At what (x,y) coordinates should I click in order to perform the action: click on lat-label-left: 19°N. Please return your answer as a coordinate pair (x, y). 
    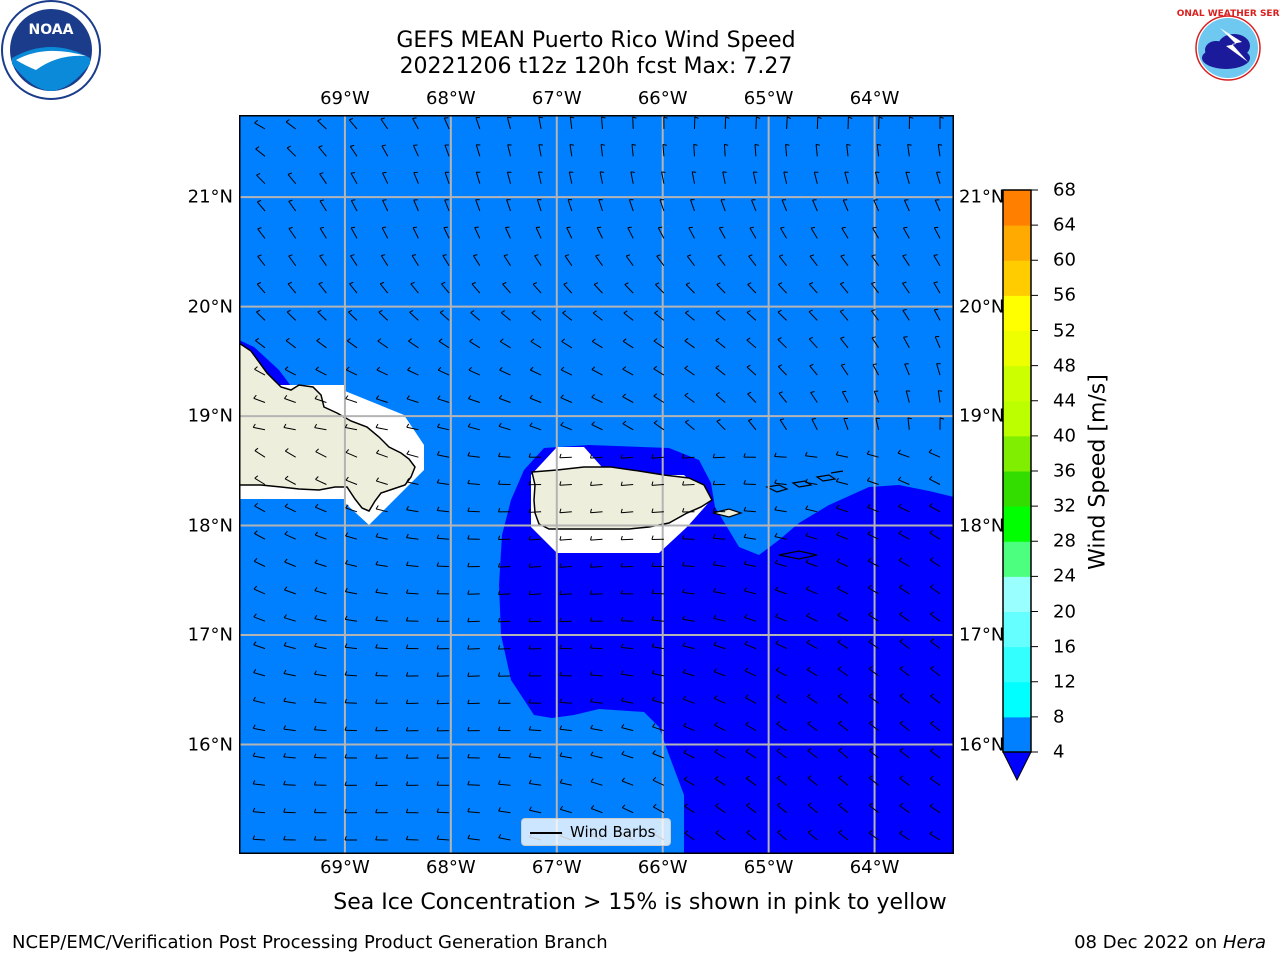
    Looking at the image, I should click on (210, 416).